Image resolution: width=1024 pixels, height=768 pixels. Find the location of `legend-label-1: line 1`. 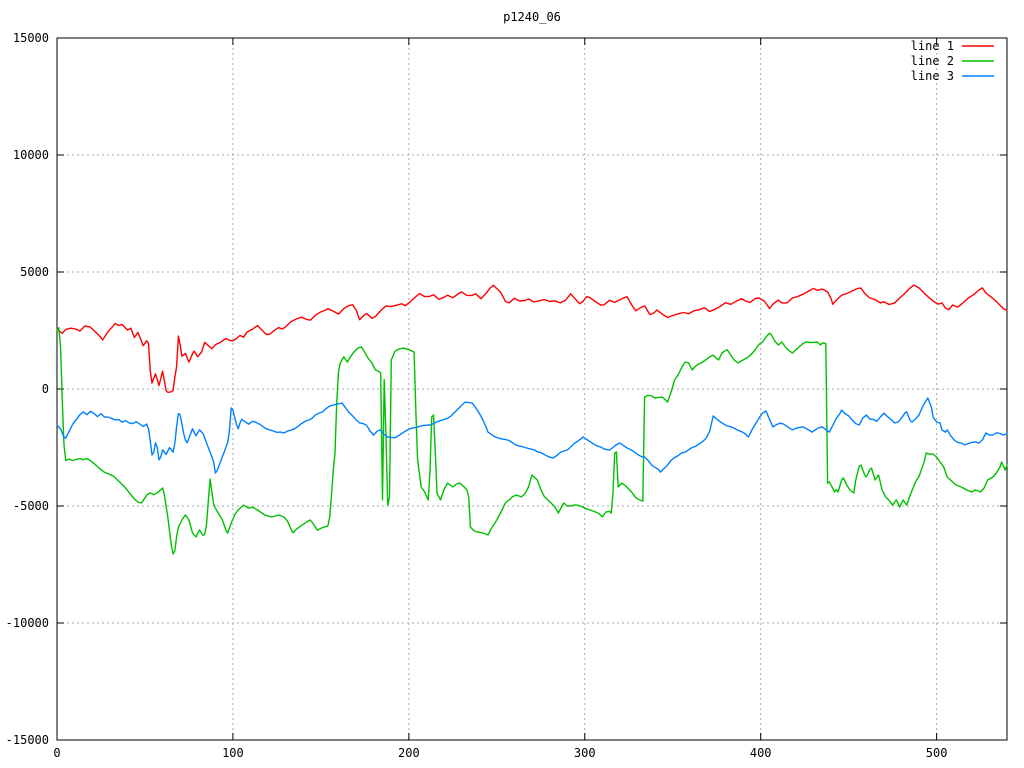

legend-label-1: line 1 is located at coordinates (932, 46).